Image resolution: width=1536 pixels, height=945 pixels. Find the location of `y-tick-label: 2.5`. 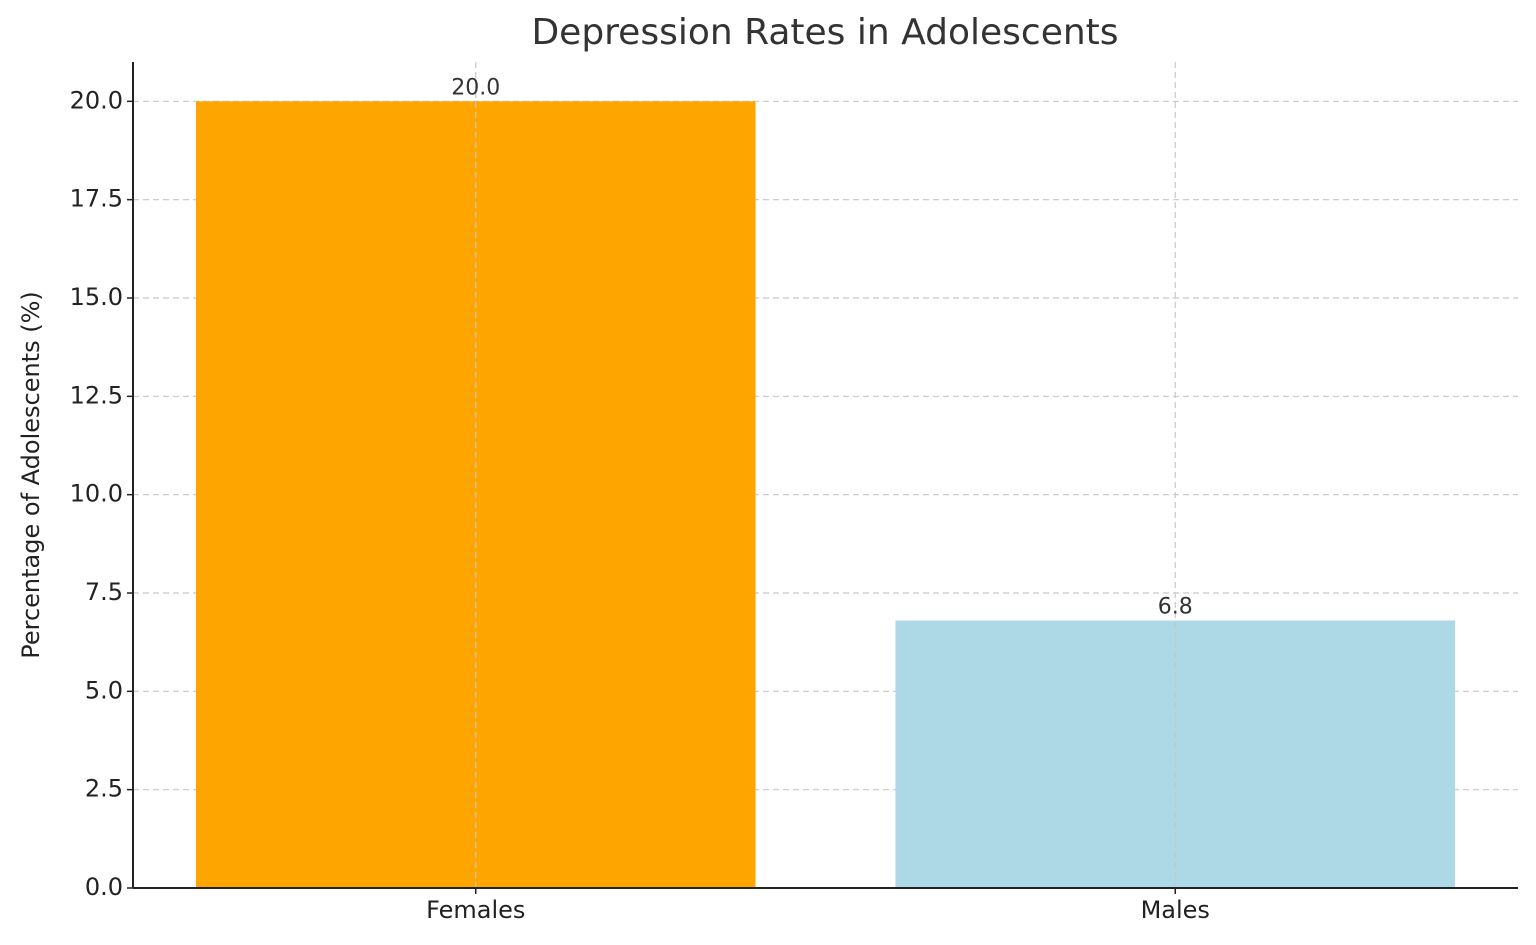

y-tick-label: 2.5 is located at coordinates (104, 789).